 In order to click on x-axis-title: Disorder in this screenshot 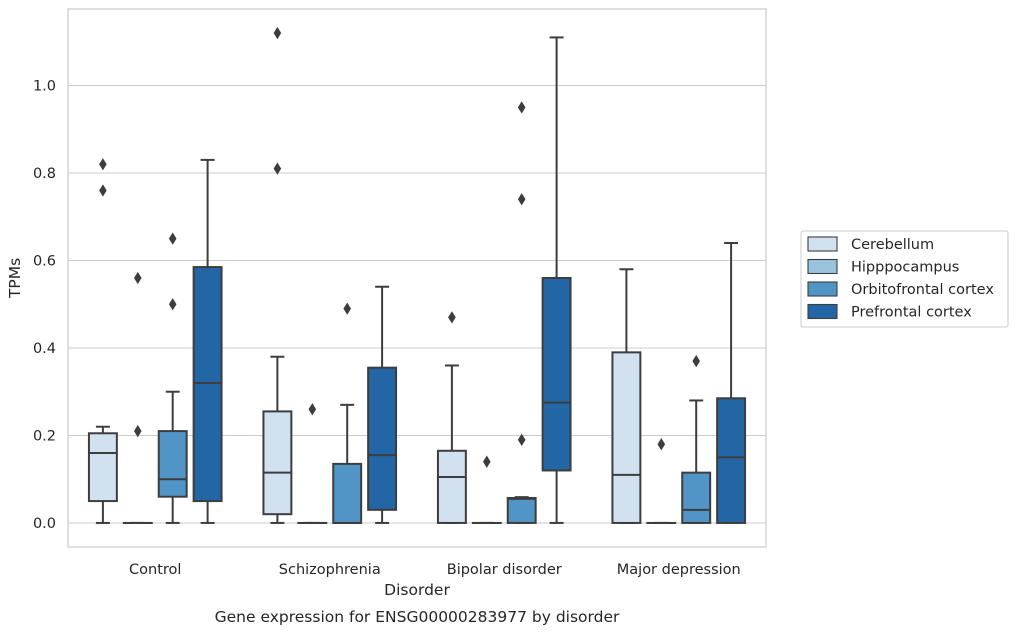, I will do `click(417, 590)`.